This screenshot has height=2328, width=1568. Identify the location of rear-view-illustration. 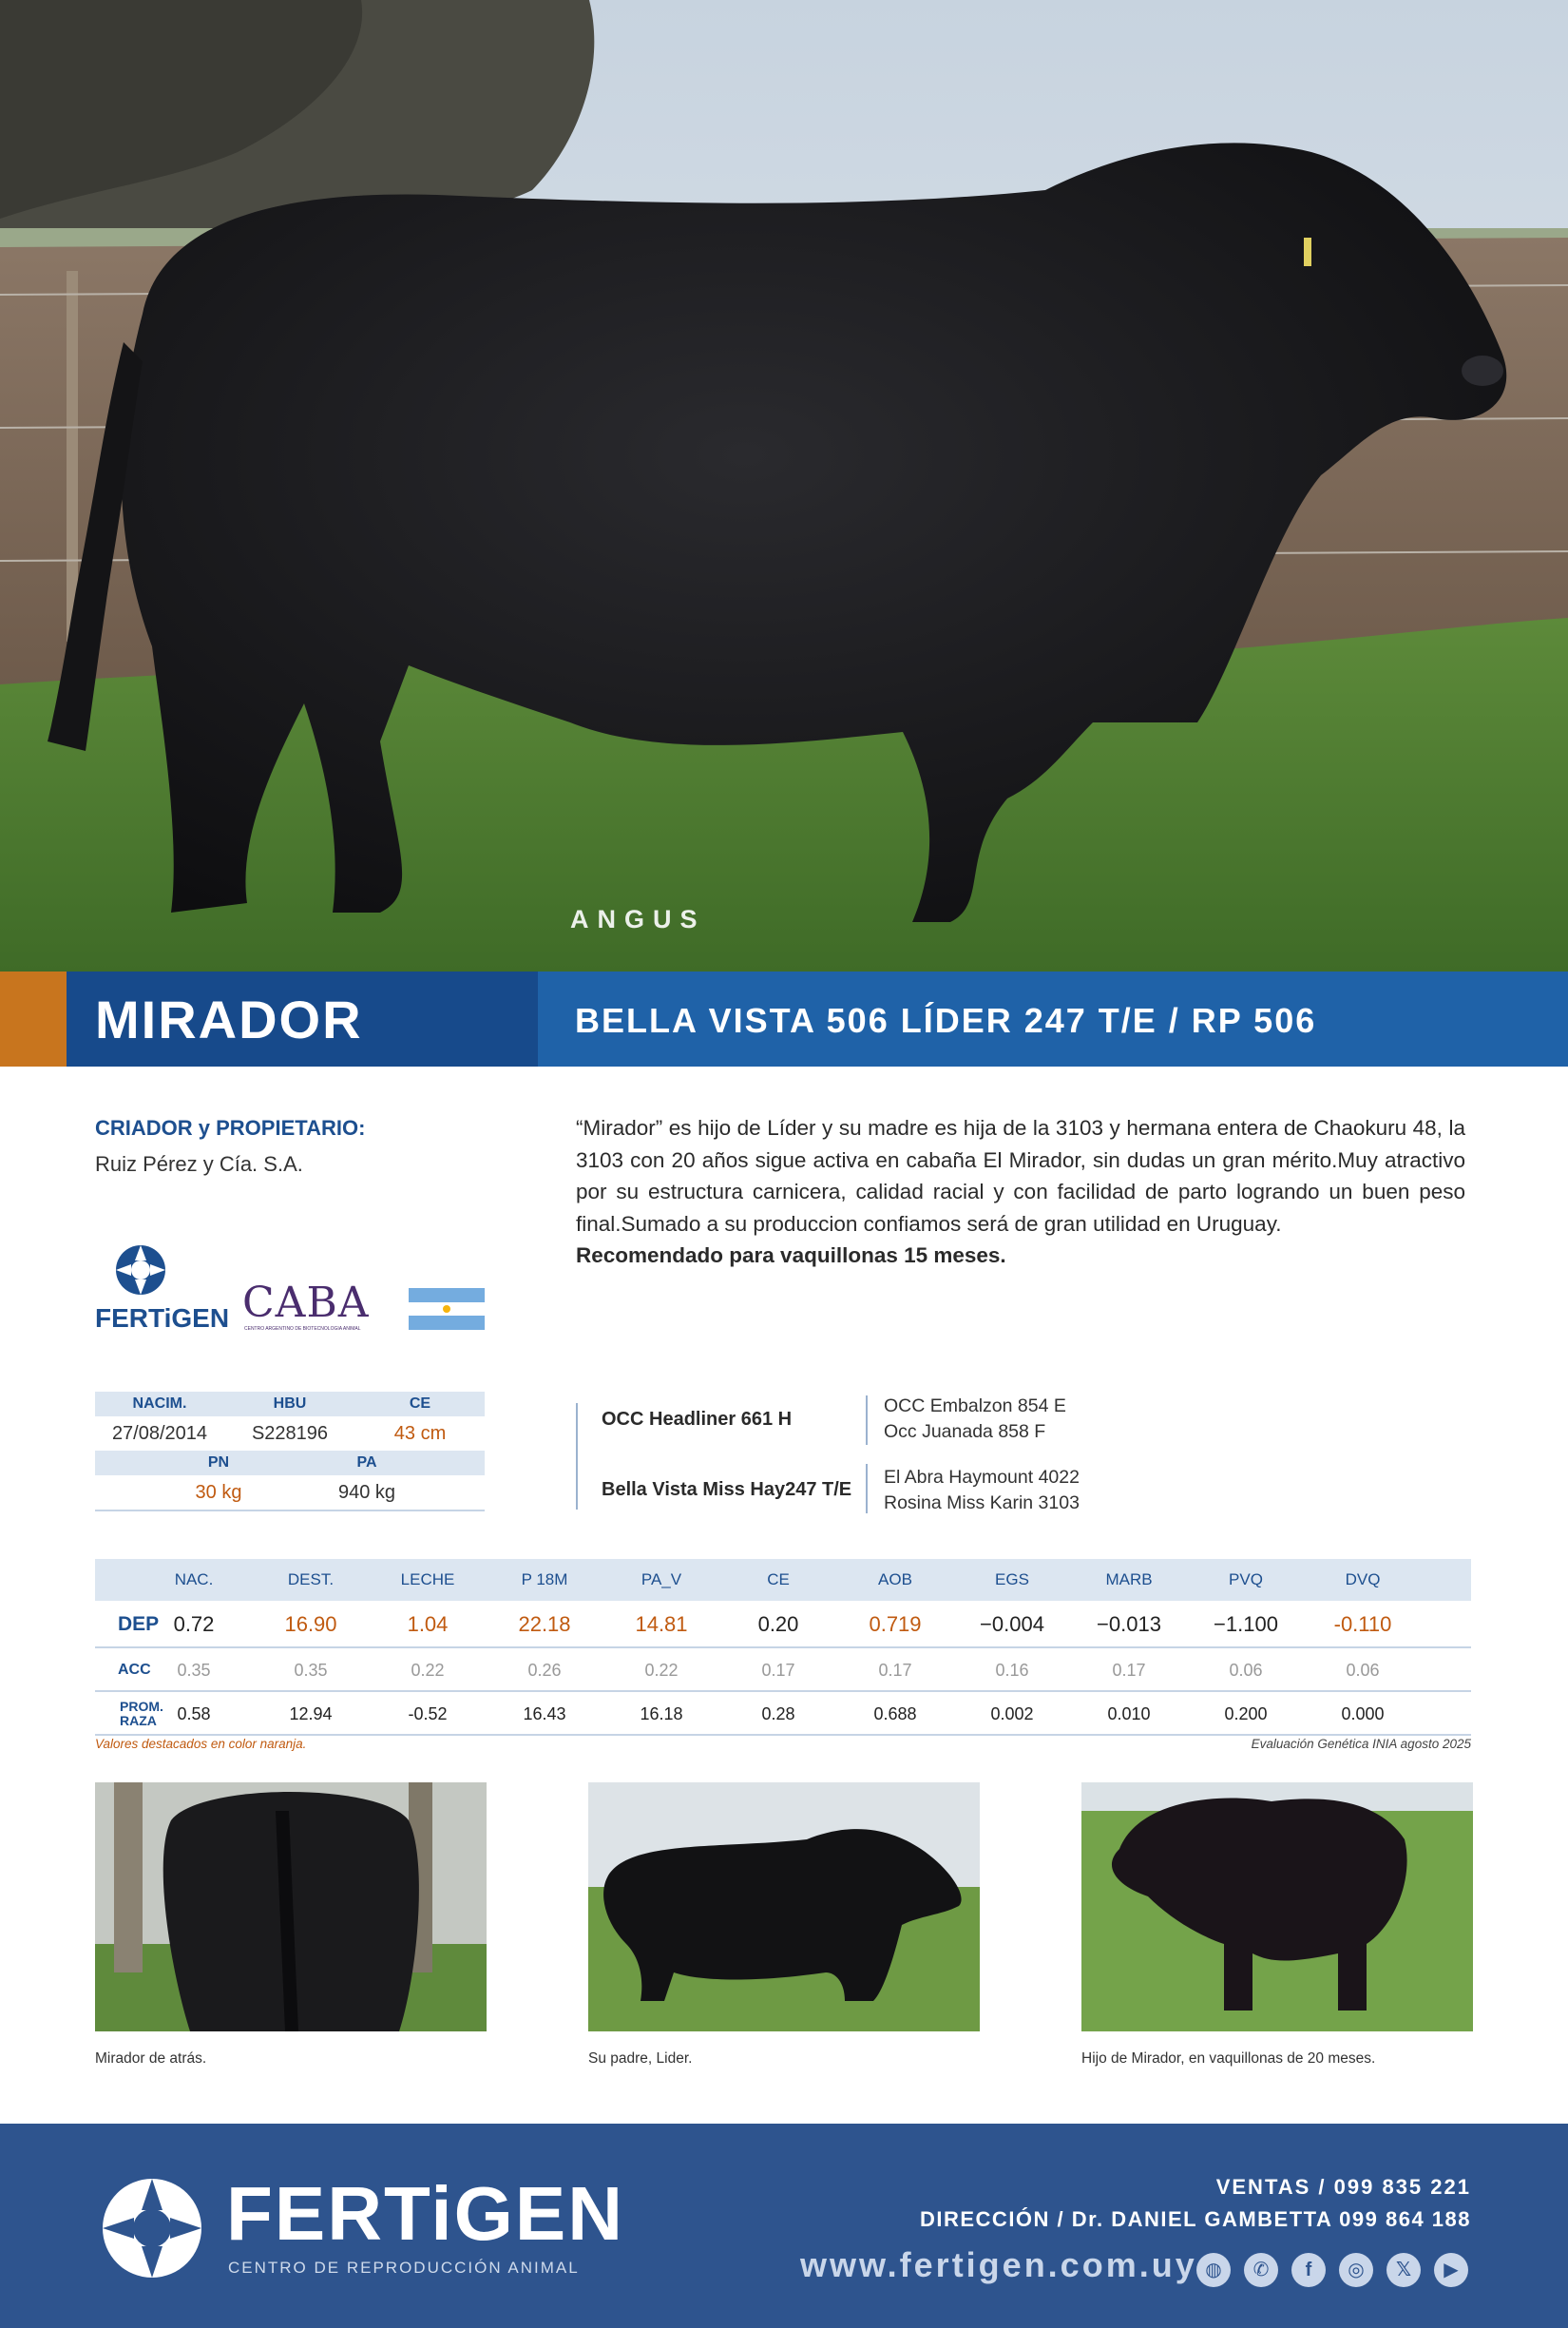
(291, 1907).